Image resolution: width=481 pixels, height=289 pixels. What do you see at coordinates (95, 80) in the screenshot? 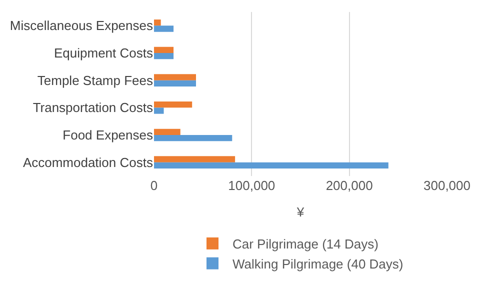
I see `y-tick-label: Temple Stamp Fees` at bounding box center [95, 80].